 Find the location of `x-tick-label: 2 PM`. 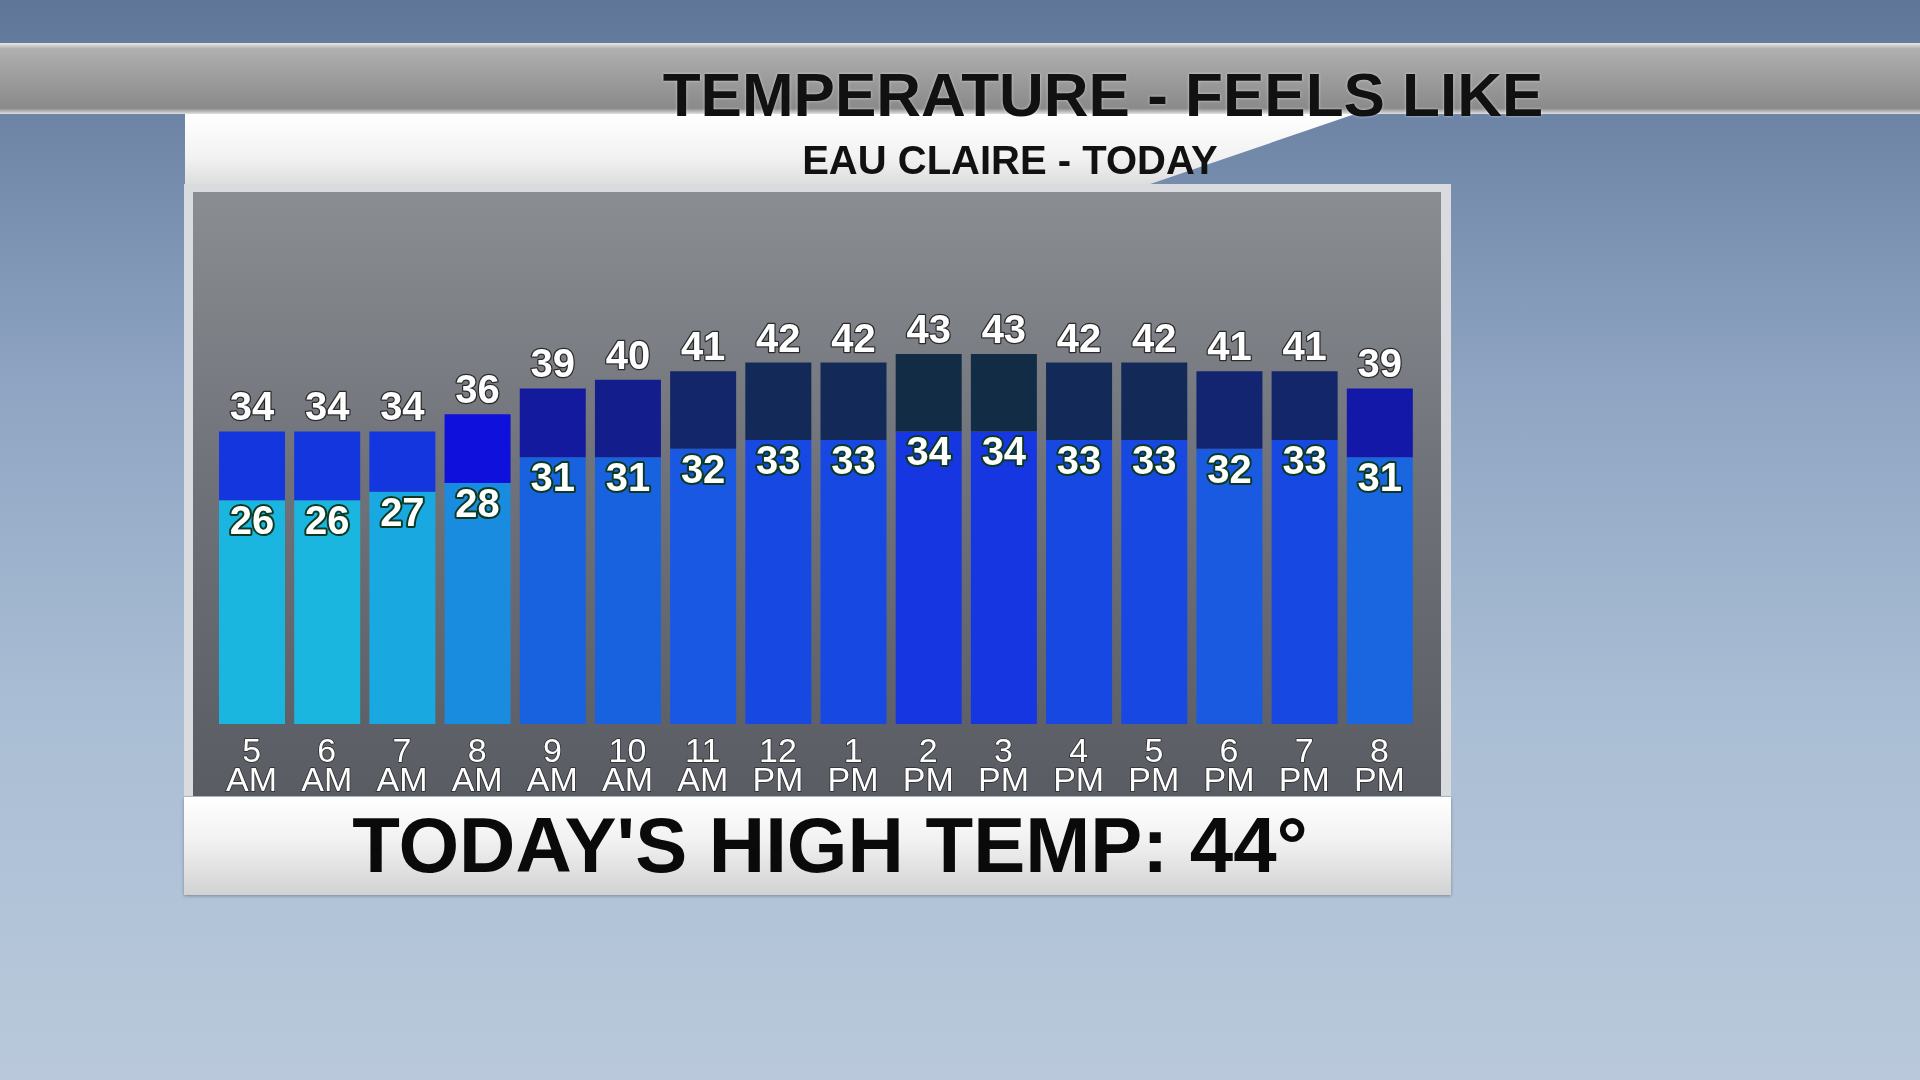

x-tick-label: 2 PM is located at coordinates (928, 764).